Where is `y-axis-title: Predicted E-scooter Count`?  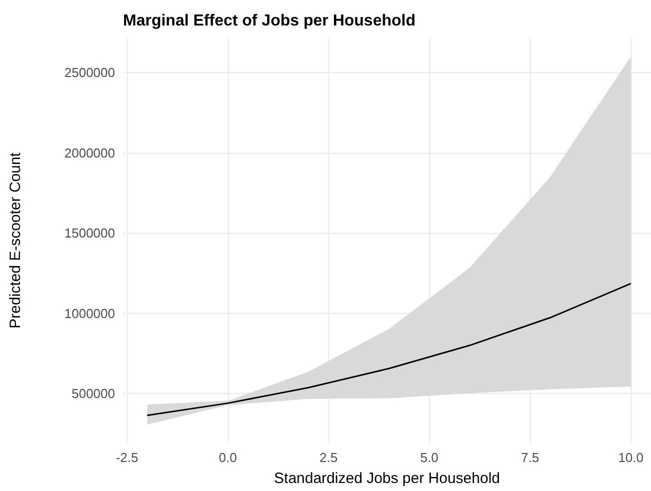
y-axis-title: Predicted E-scooter Count is located at coordinates (15, 240).